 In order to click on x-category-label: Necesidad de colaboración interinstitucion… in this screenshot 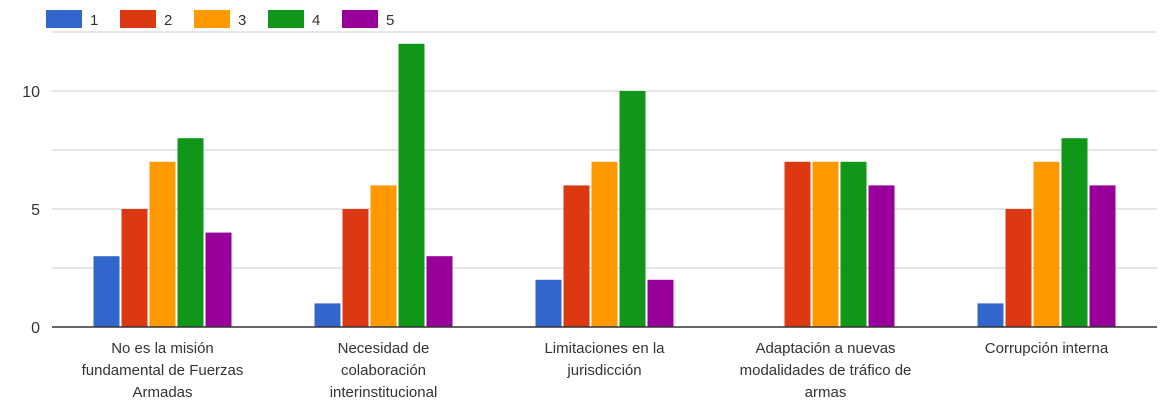, I will do `click(384, 370)`.